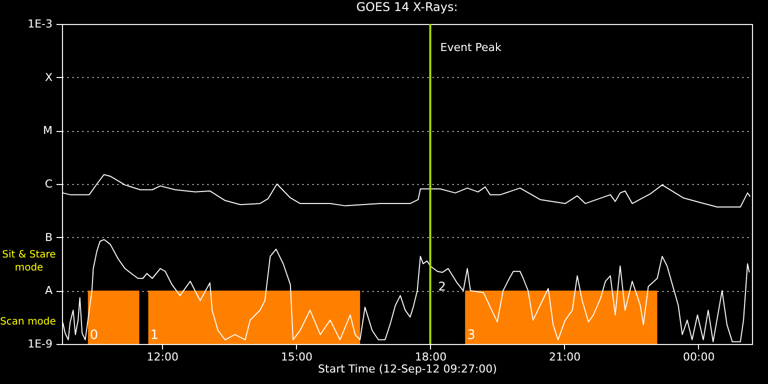  What do you see at coordinates (699, 357) in the screenshot?
I see `x-tick-label: 00:00` at bounding box center [699, 357].